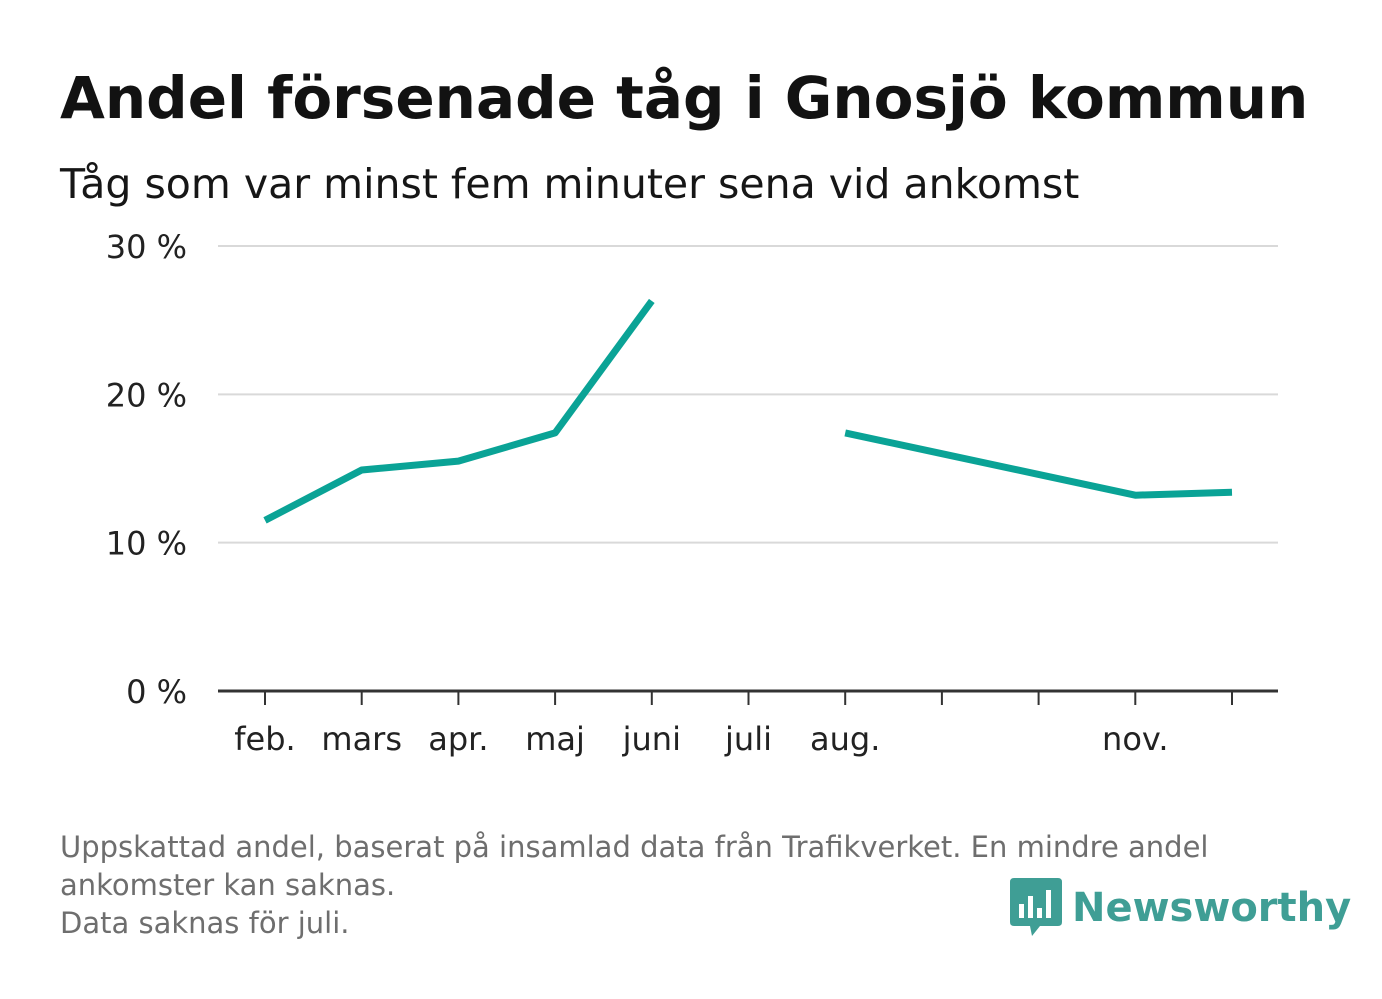 The image size is (1382, 999). What do you see at coordinates (264, 739) in the screenshot?
I see `x-tick-label: feb.` at bounding box center [264, 739].